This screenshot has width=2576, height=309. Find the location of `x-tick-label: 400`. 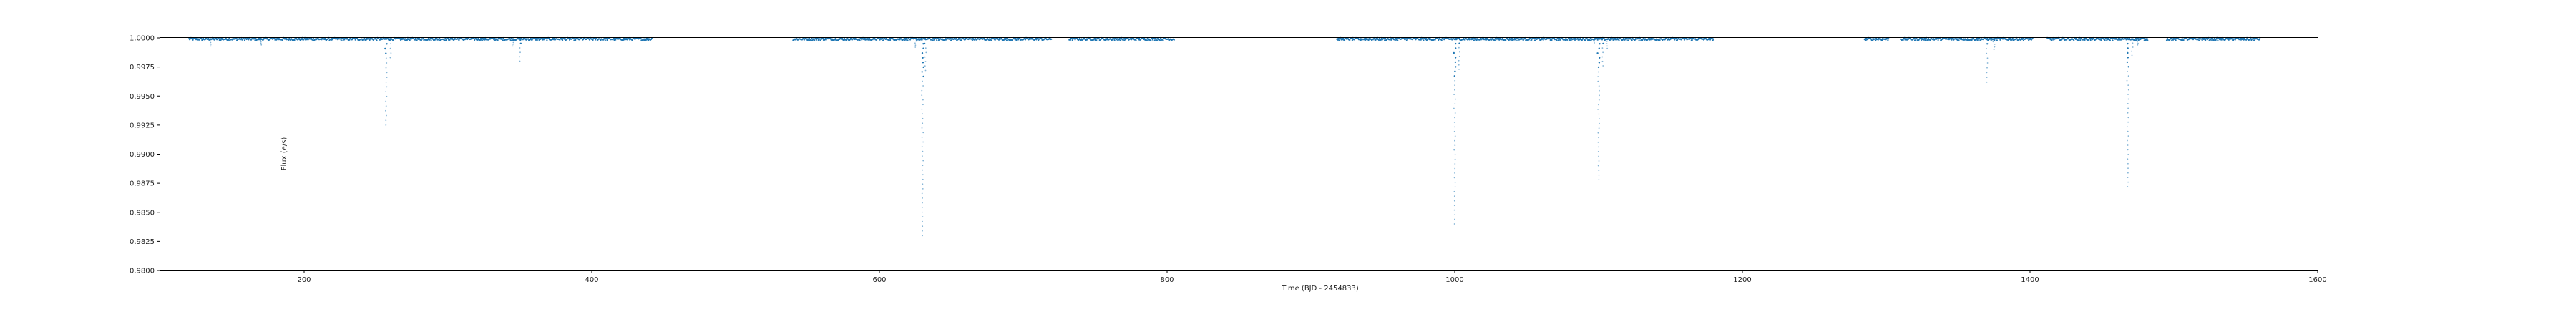

x-tick-label: 400 is located at coordinates (591, 280).